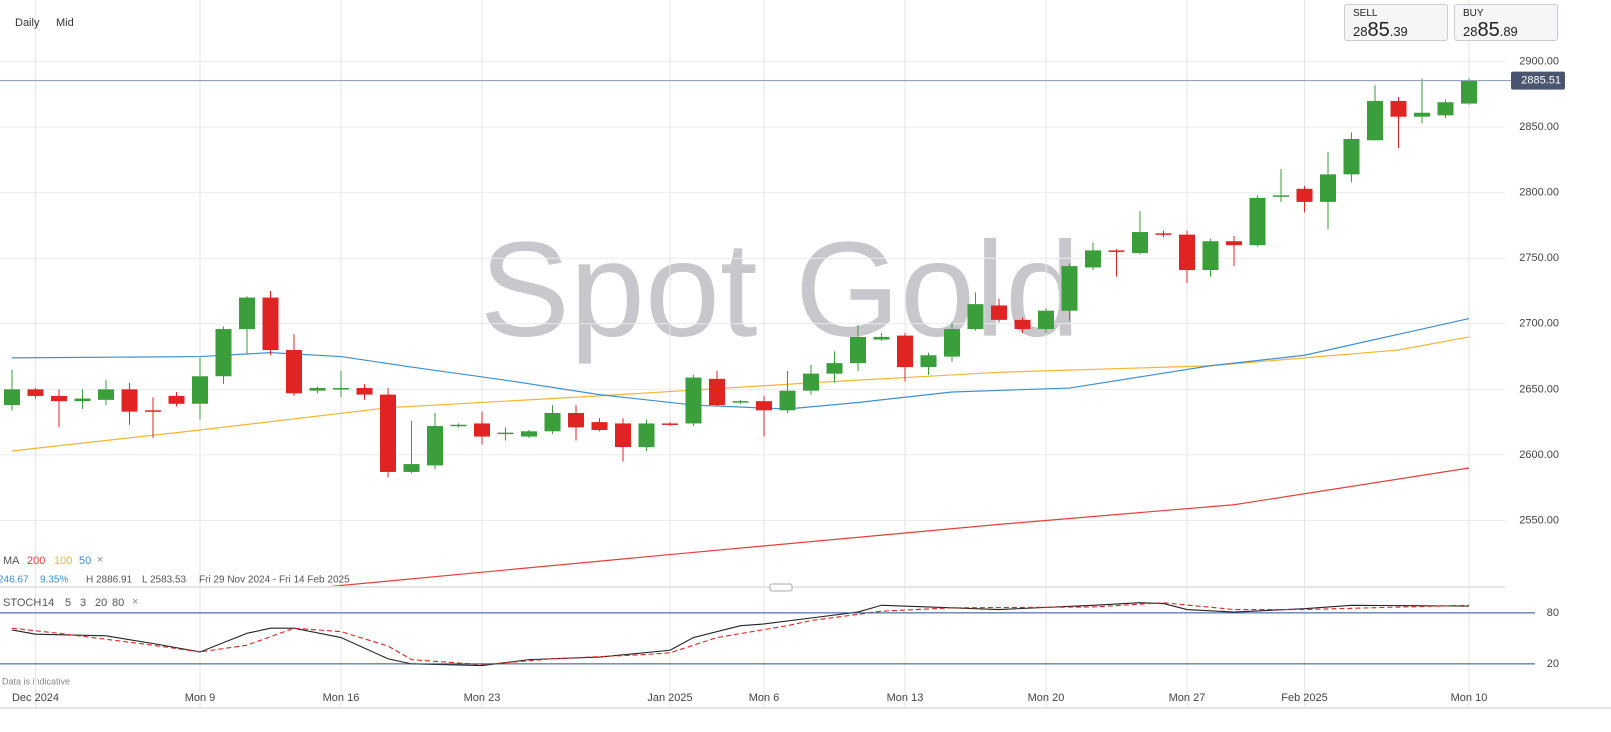 This screenshot has height=732, width=1611. I want to click on x-tick-label: Mon 10, so click(1469, 698).